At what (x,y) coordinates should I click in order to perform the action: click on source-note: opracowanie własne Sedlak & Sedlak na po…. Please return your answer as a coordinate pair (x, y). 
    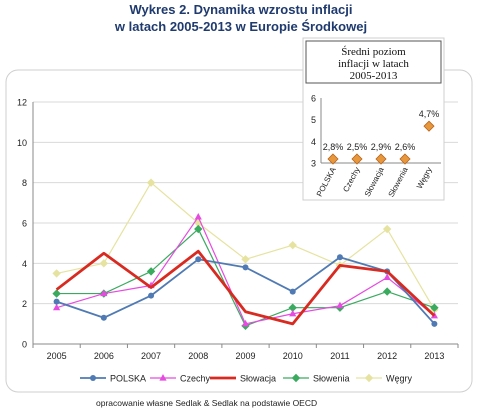
    Looking at the image, I should click on (207, 403).